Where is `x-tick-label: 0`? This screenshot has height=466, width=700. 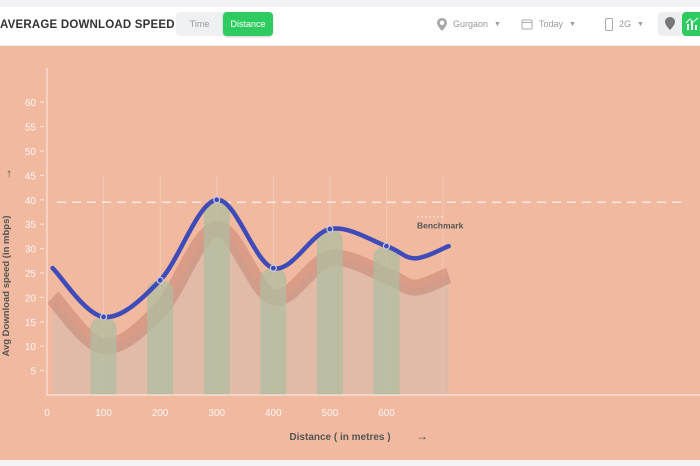
x-tick-label: 0 is located at coordinates (47, 413).